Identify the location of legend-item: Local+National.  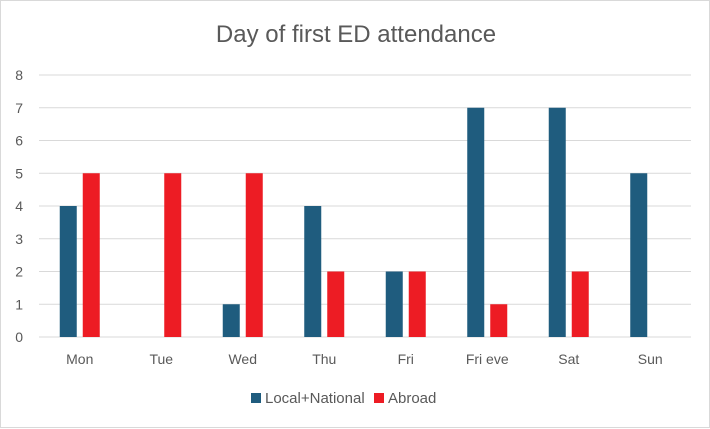
(308, 398).